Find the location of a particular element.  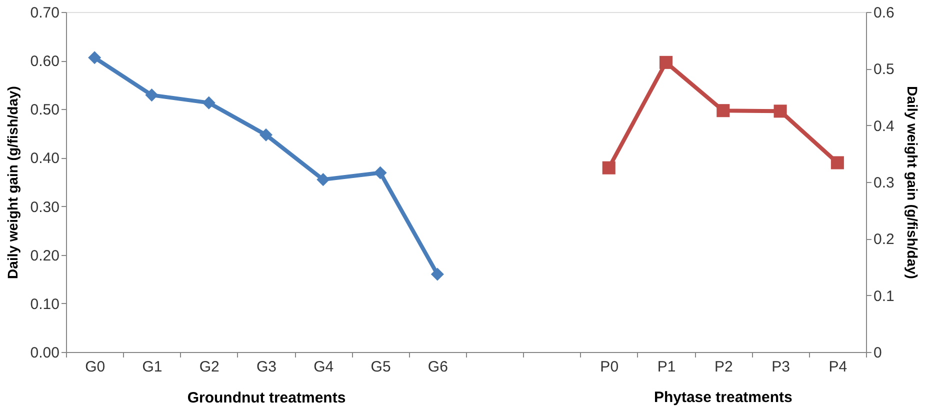

x-tick-label: G0 is located at coordinates (95, 367).